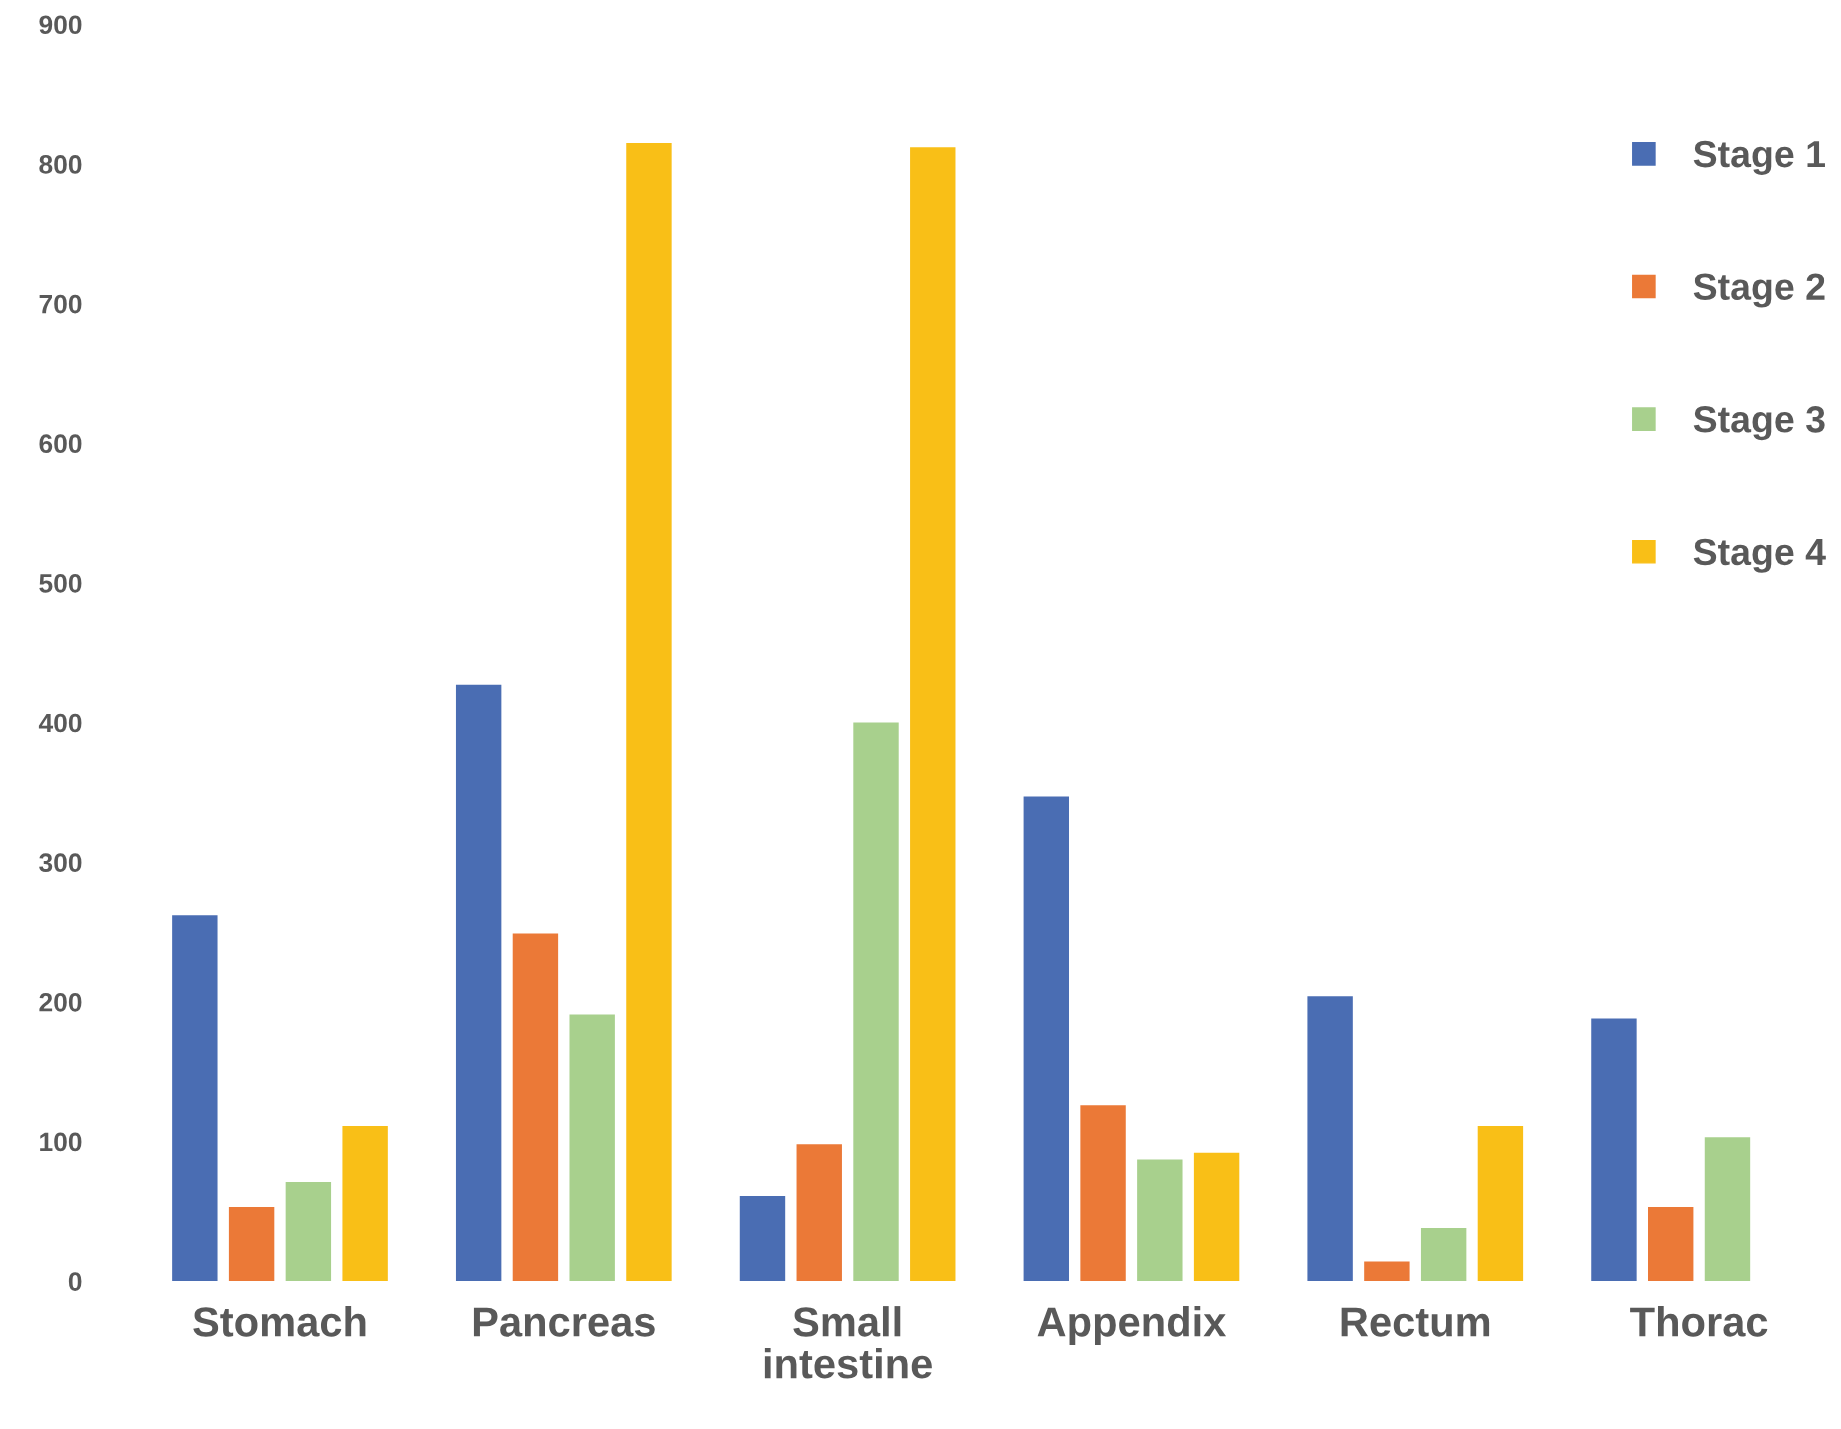 Image resolution: width=1841 pixels, height=1429 pixels. Describe the element at coordinates (564, 1322) in the screenshot. I see `x-tick-label: Pancreas` at that location.